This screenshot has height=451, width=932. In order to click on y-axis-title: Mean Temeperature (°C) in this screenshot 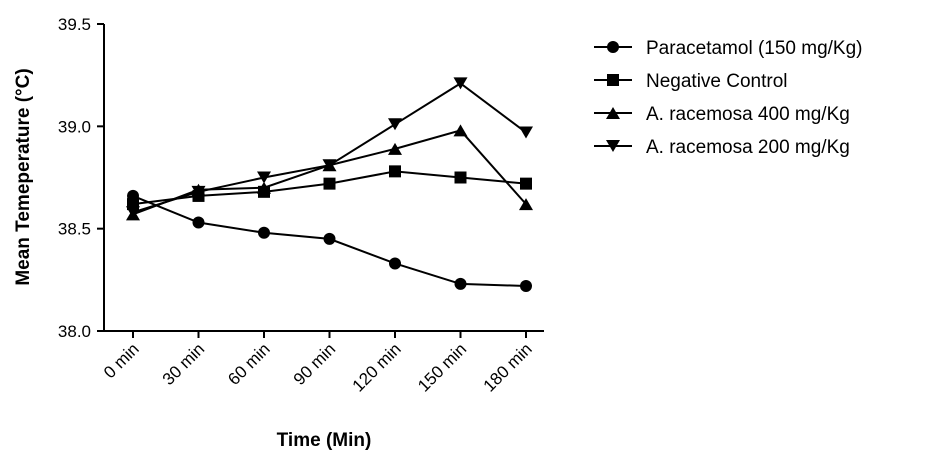, I will do `click(23, 176)`.